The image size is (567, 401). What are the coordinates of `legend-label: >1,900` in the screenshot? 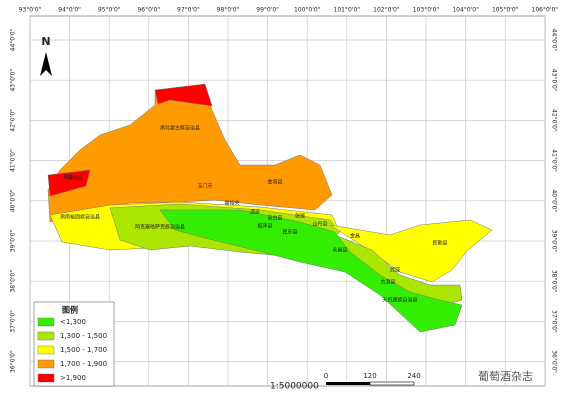 It's located at (73, 378).